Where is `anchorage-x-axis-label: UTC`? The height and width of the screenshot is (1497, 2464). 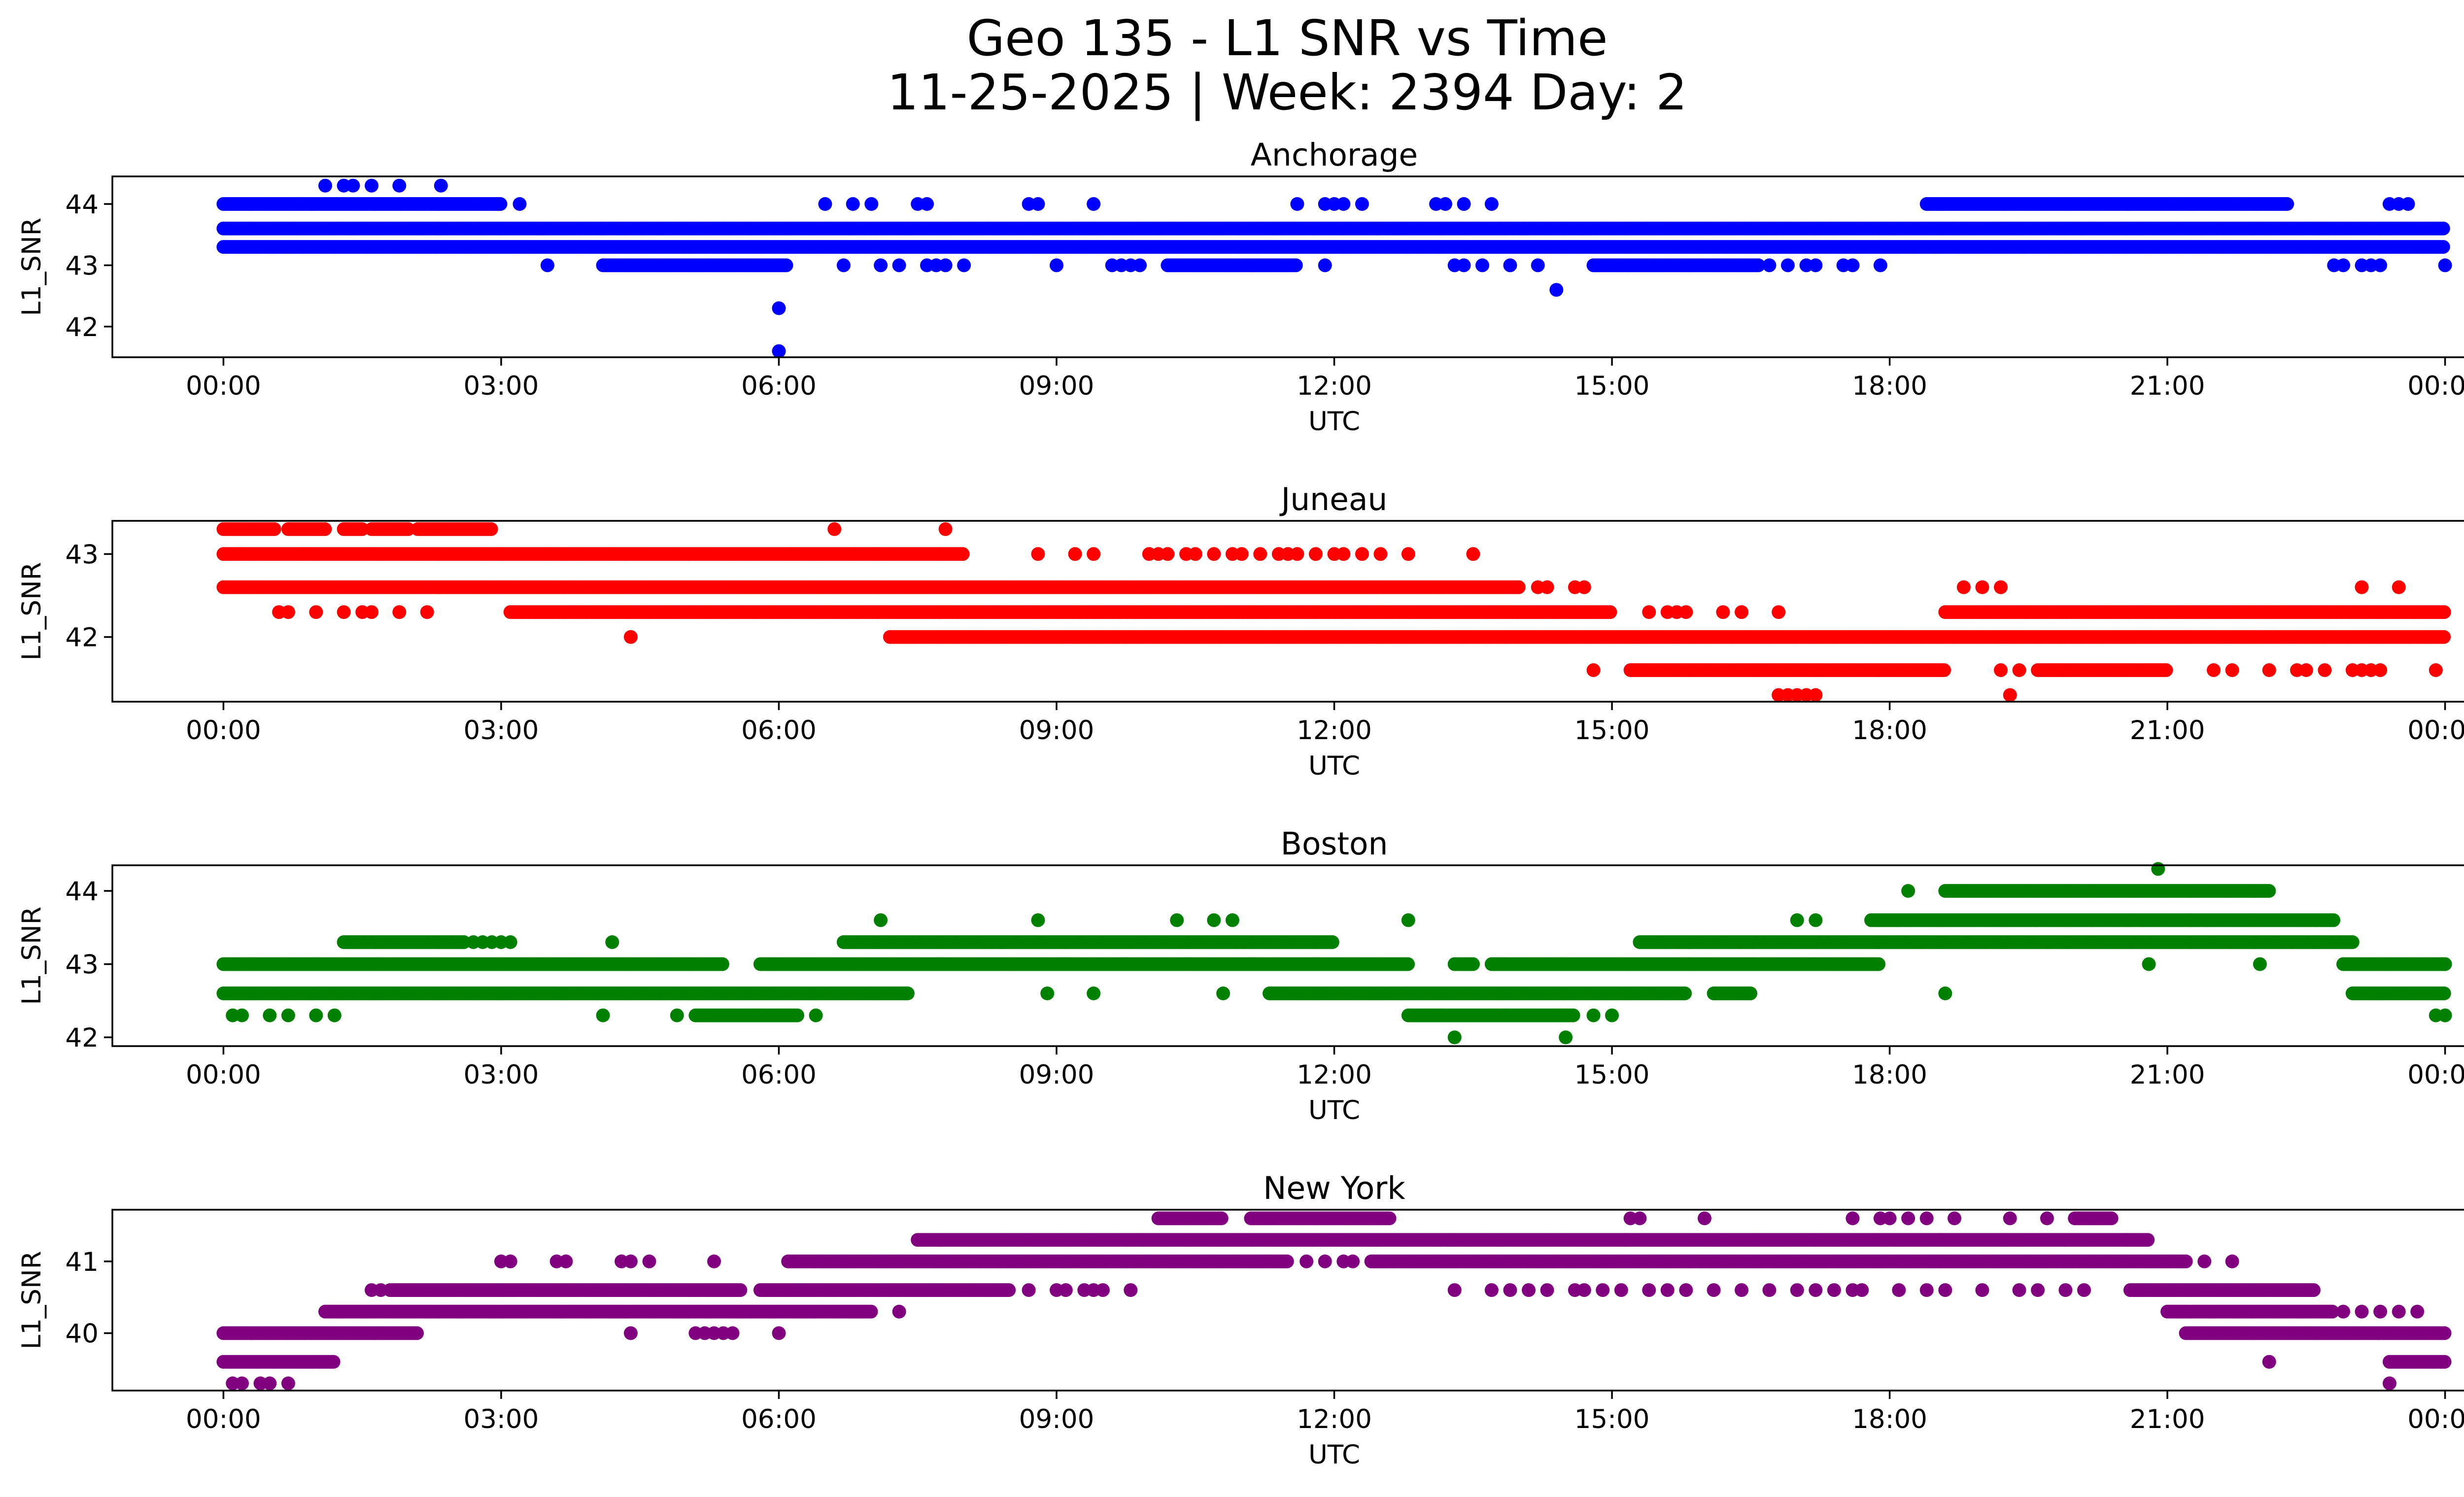 anchorage-x-axis-label: UTC is located at coordinates (1334, 422).